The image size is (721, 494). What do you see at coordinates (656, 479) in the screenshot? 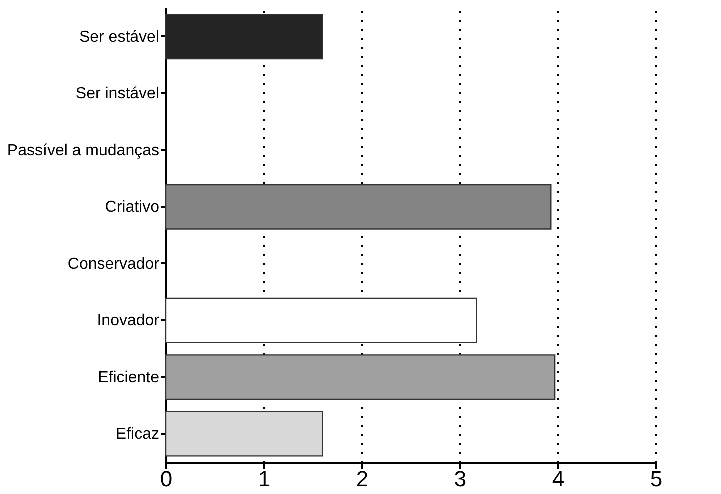
I see `x-tick-label: 5` at bounding box center [656, 479].